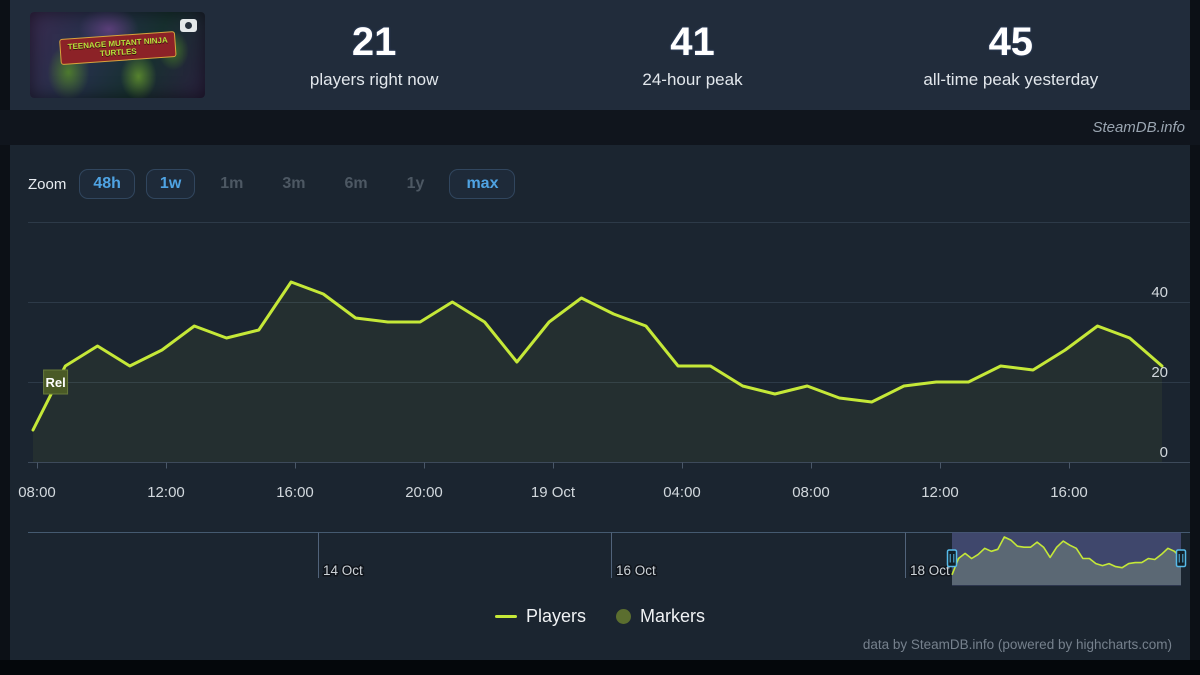  I want to click on zoom-button-48h: 48h, so click(107, 184).